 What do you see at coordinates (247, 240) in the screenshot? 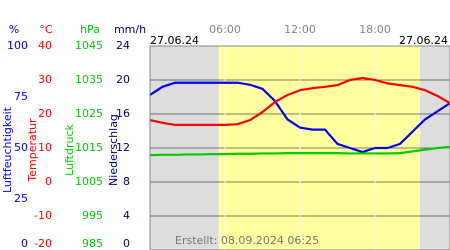
I see `created-note: Erstellt: 08.09.2024 06:25` at bounding box center [247, 240].